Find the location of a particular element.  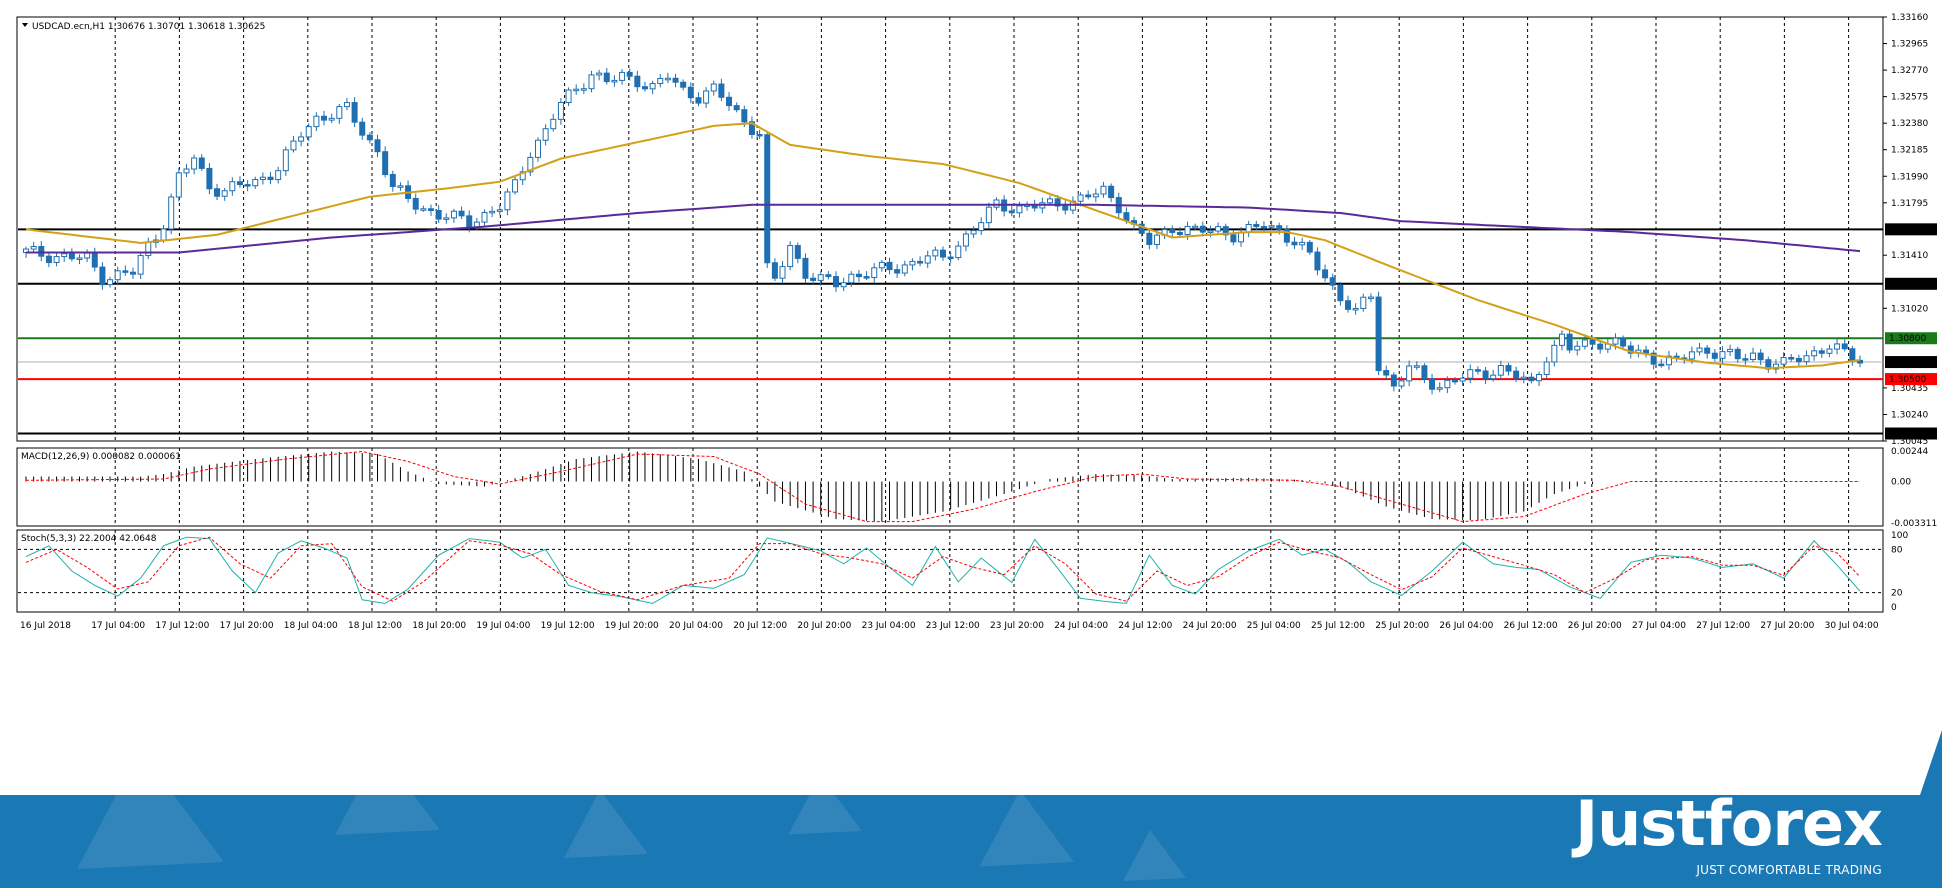

y-tick-label: 1.31410 is located at coordinates (1909, 256).